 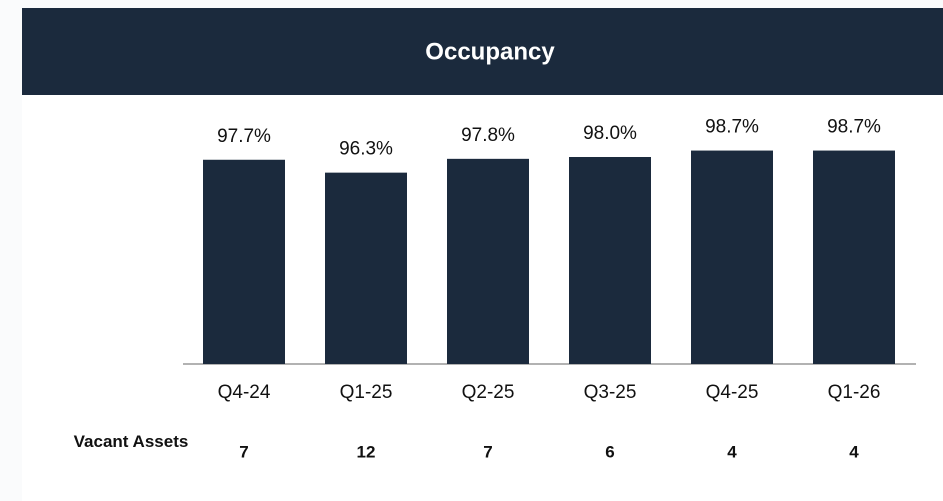 What do you see at coordinates (488, 392) in the screenshot?
I see `x-tick-label: Q2-25` at bounding box center [488, 392].